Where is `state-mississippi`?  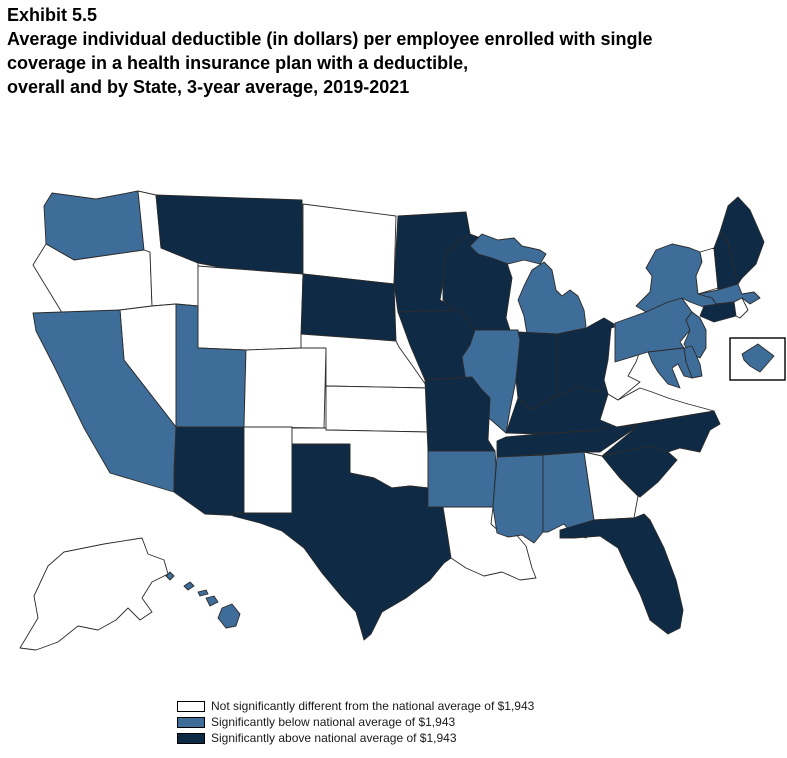
state-mississippi is located at coordinates (518, 499).